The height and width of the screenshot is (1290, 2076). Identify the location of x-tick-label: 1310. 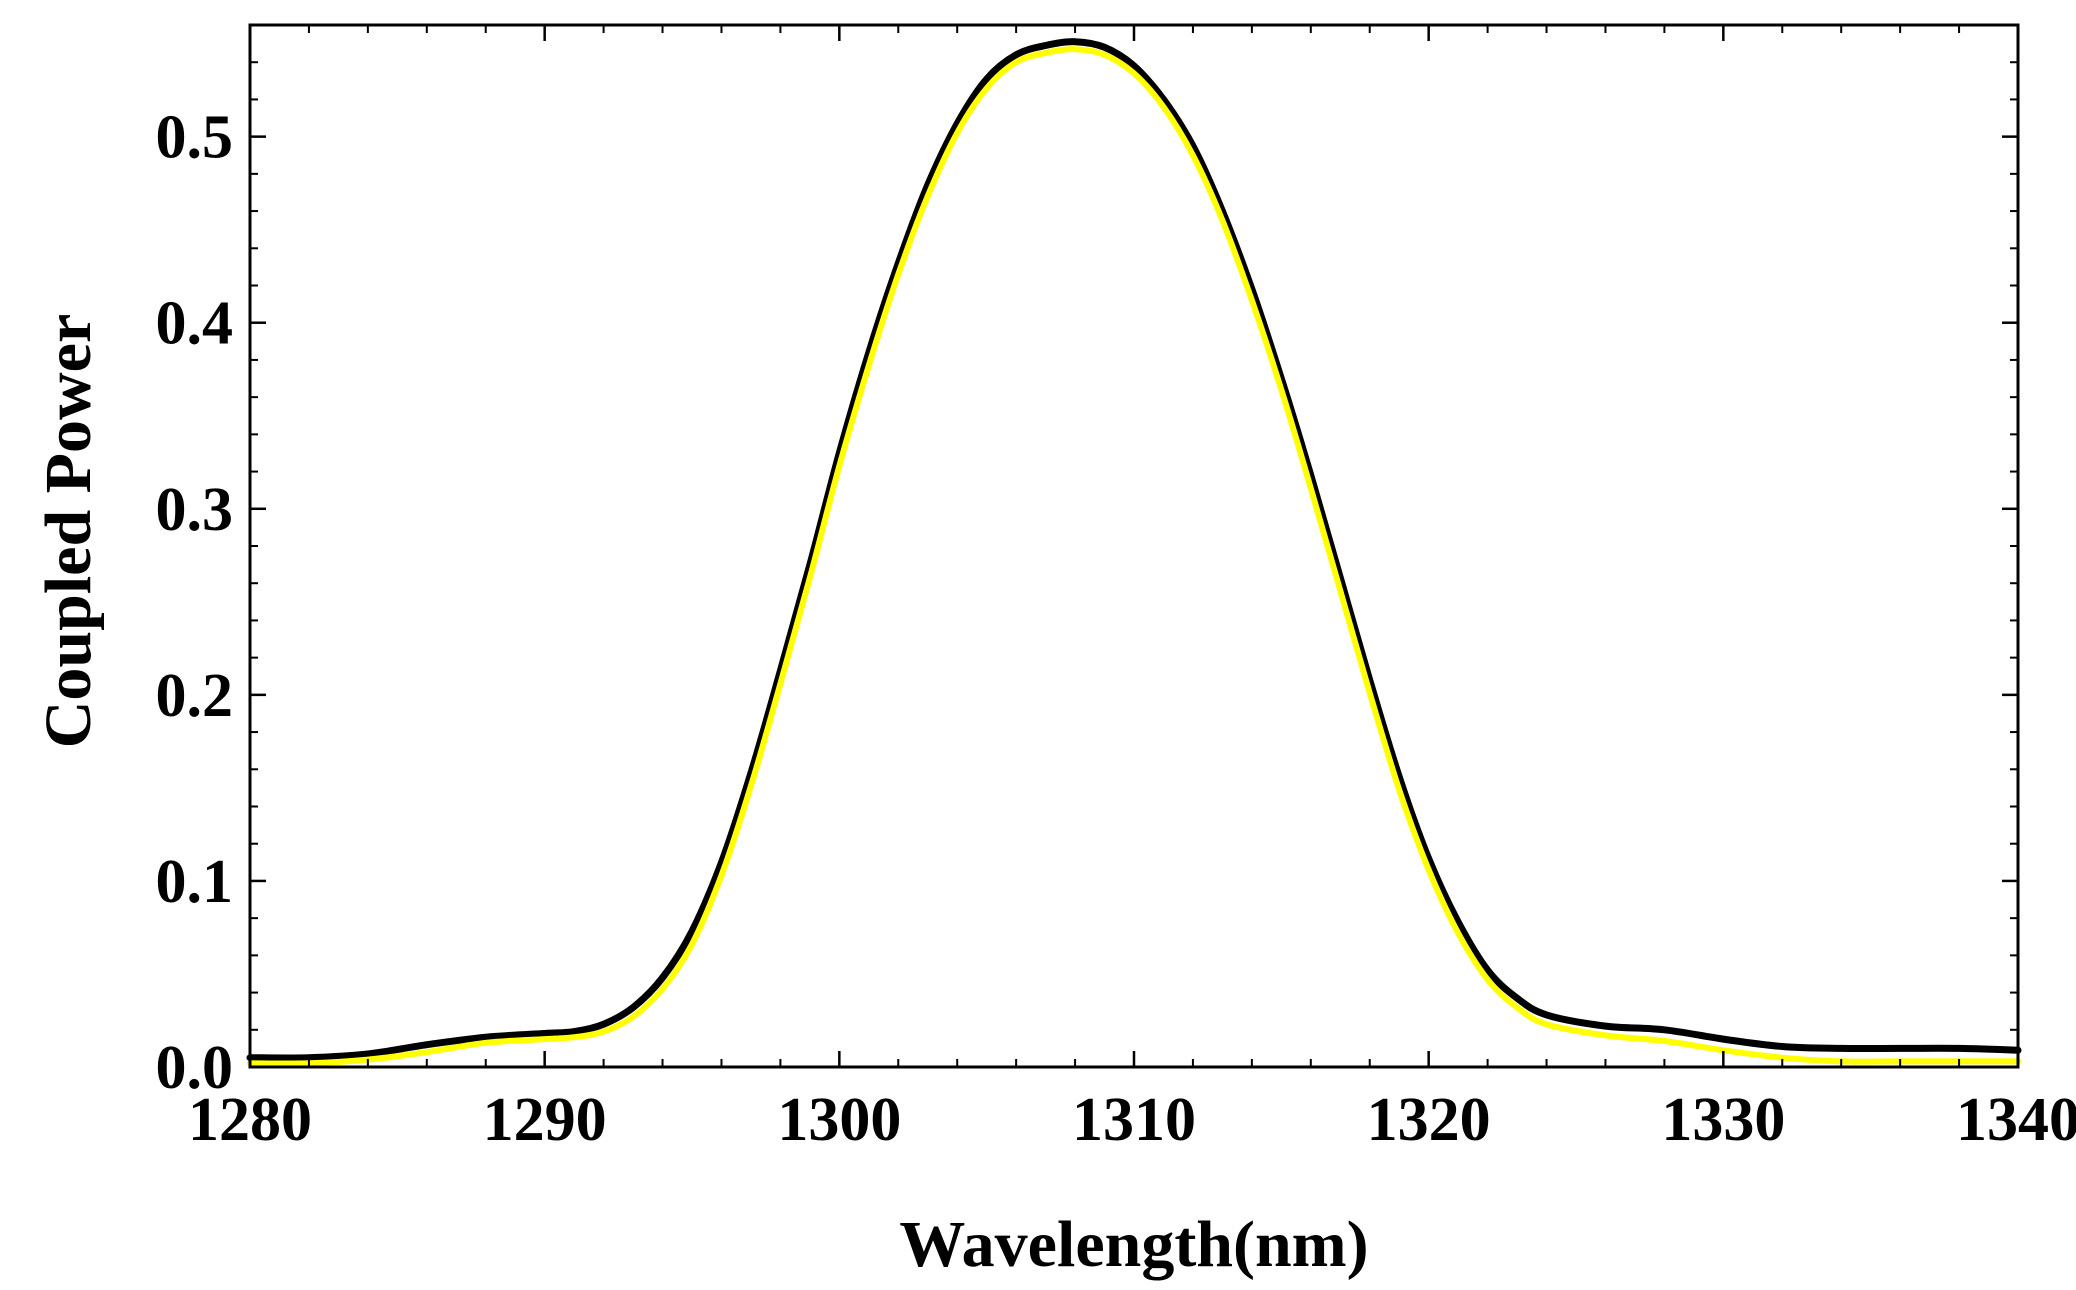
(1134, 1120).